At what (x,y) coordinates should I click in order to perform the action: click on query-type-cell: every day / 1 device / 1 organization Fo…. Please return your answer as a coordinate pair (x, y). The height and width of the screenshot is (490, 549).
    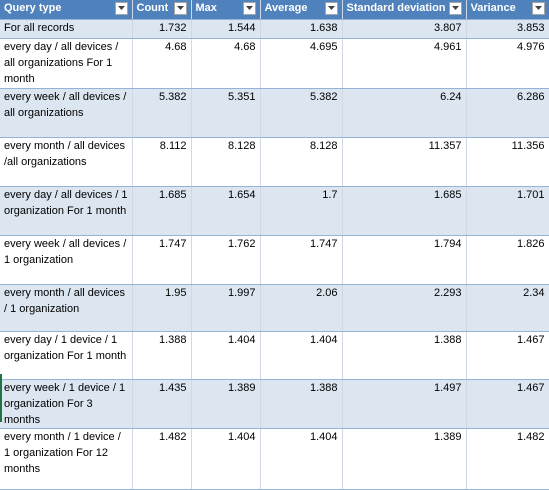
    Looking at the image, I should click on (66, 355).